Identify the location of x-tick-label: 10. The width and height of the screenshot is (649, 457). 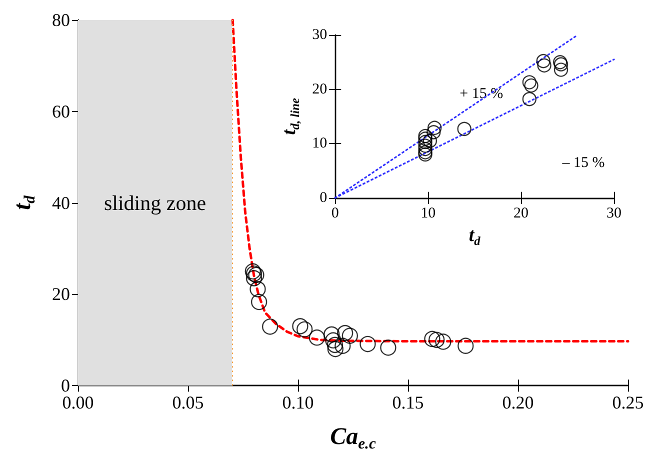
(428, 213).